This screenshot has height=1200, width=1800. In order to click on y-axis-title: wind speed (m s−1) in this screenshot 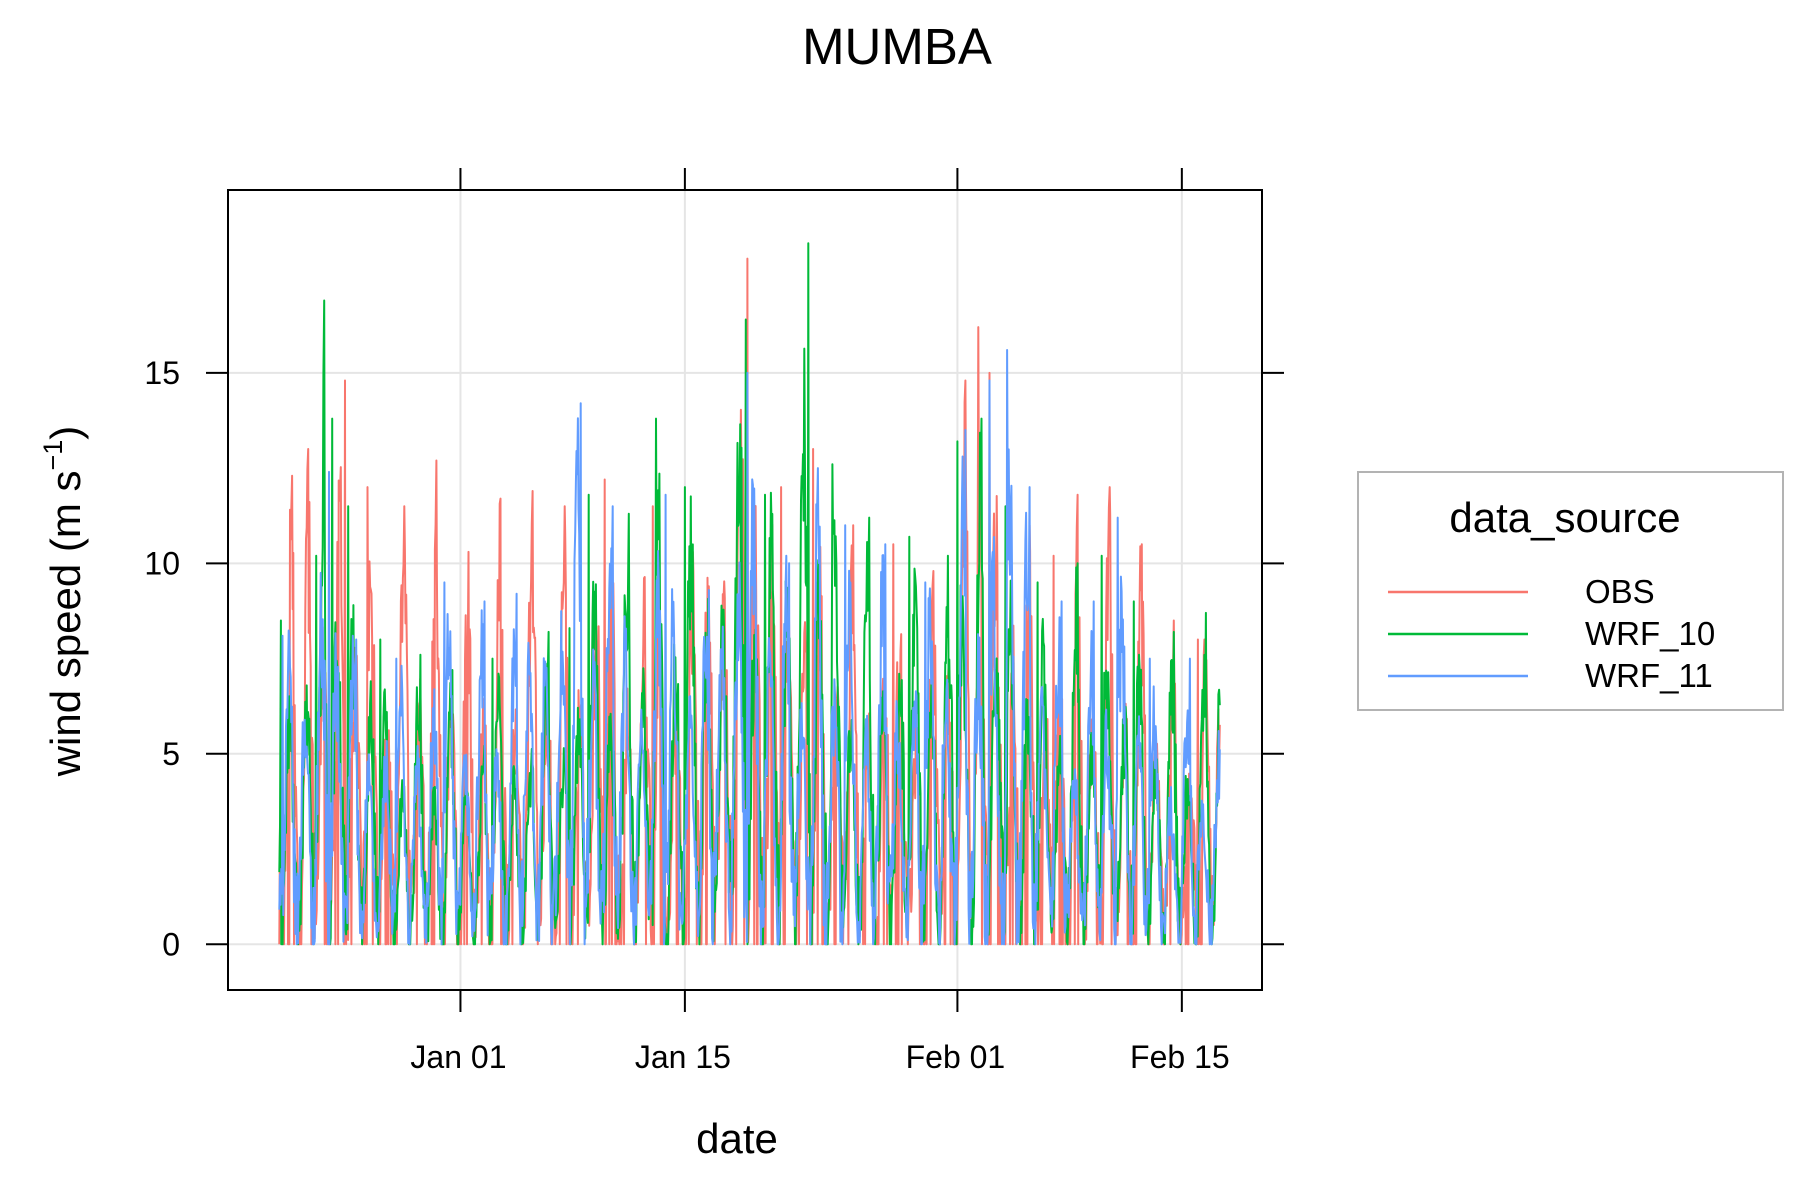, I will do `click(63, 602)`.